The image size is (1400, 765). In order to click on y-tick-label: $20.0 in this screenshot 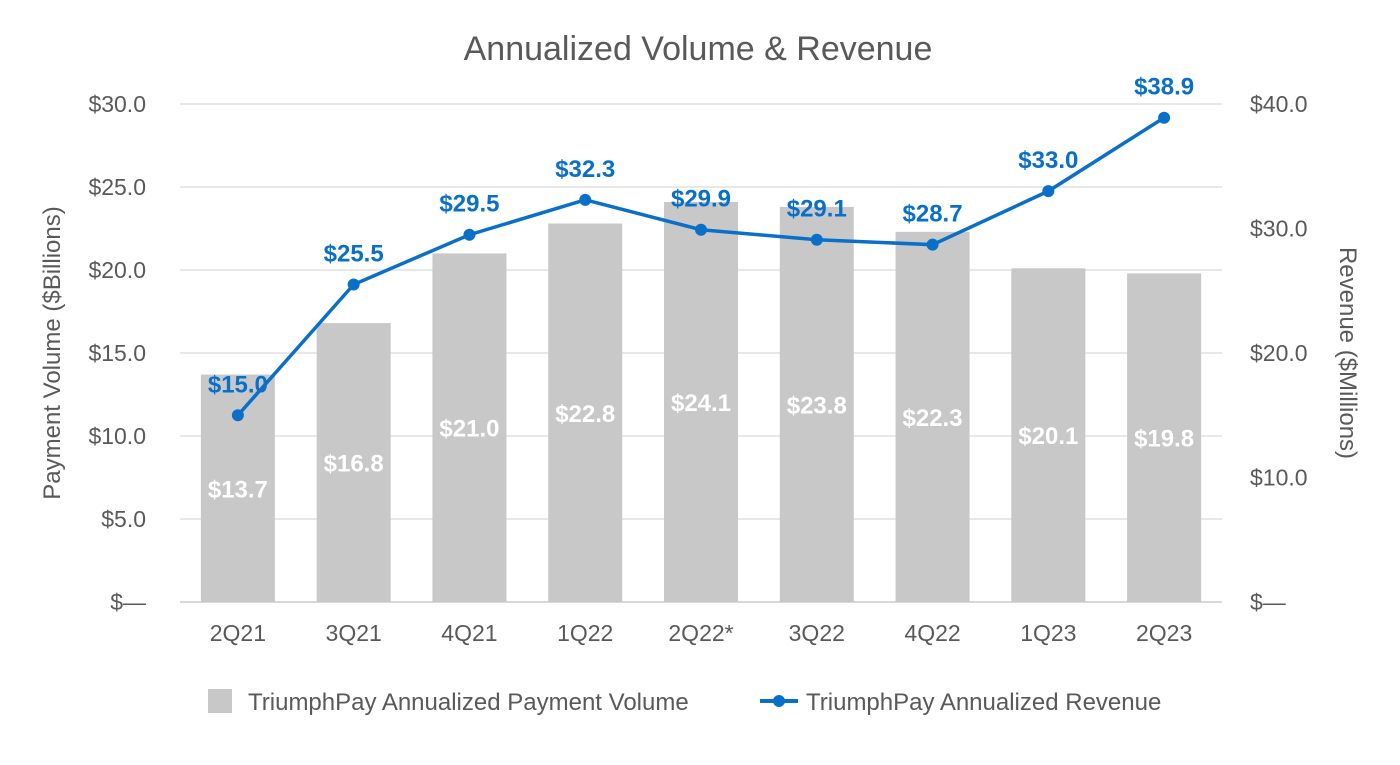, I will do `click(117, 270)`.